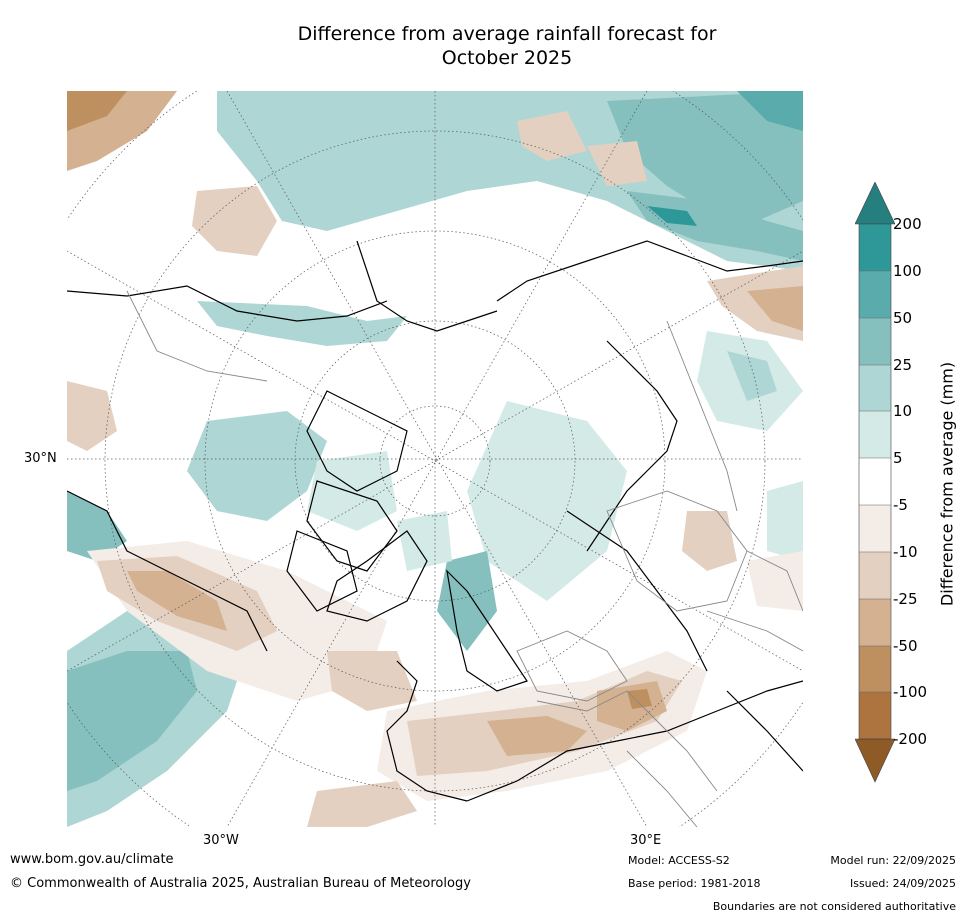 The width and height of the screenshot is (965, 919). What do you see at coordinates (875, 528) in the screenshot?
I see `colorbar-band-neg5-neg10` at bounding box center [875, 528].